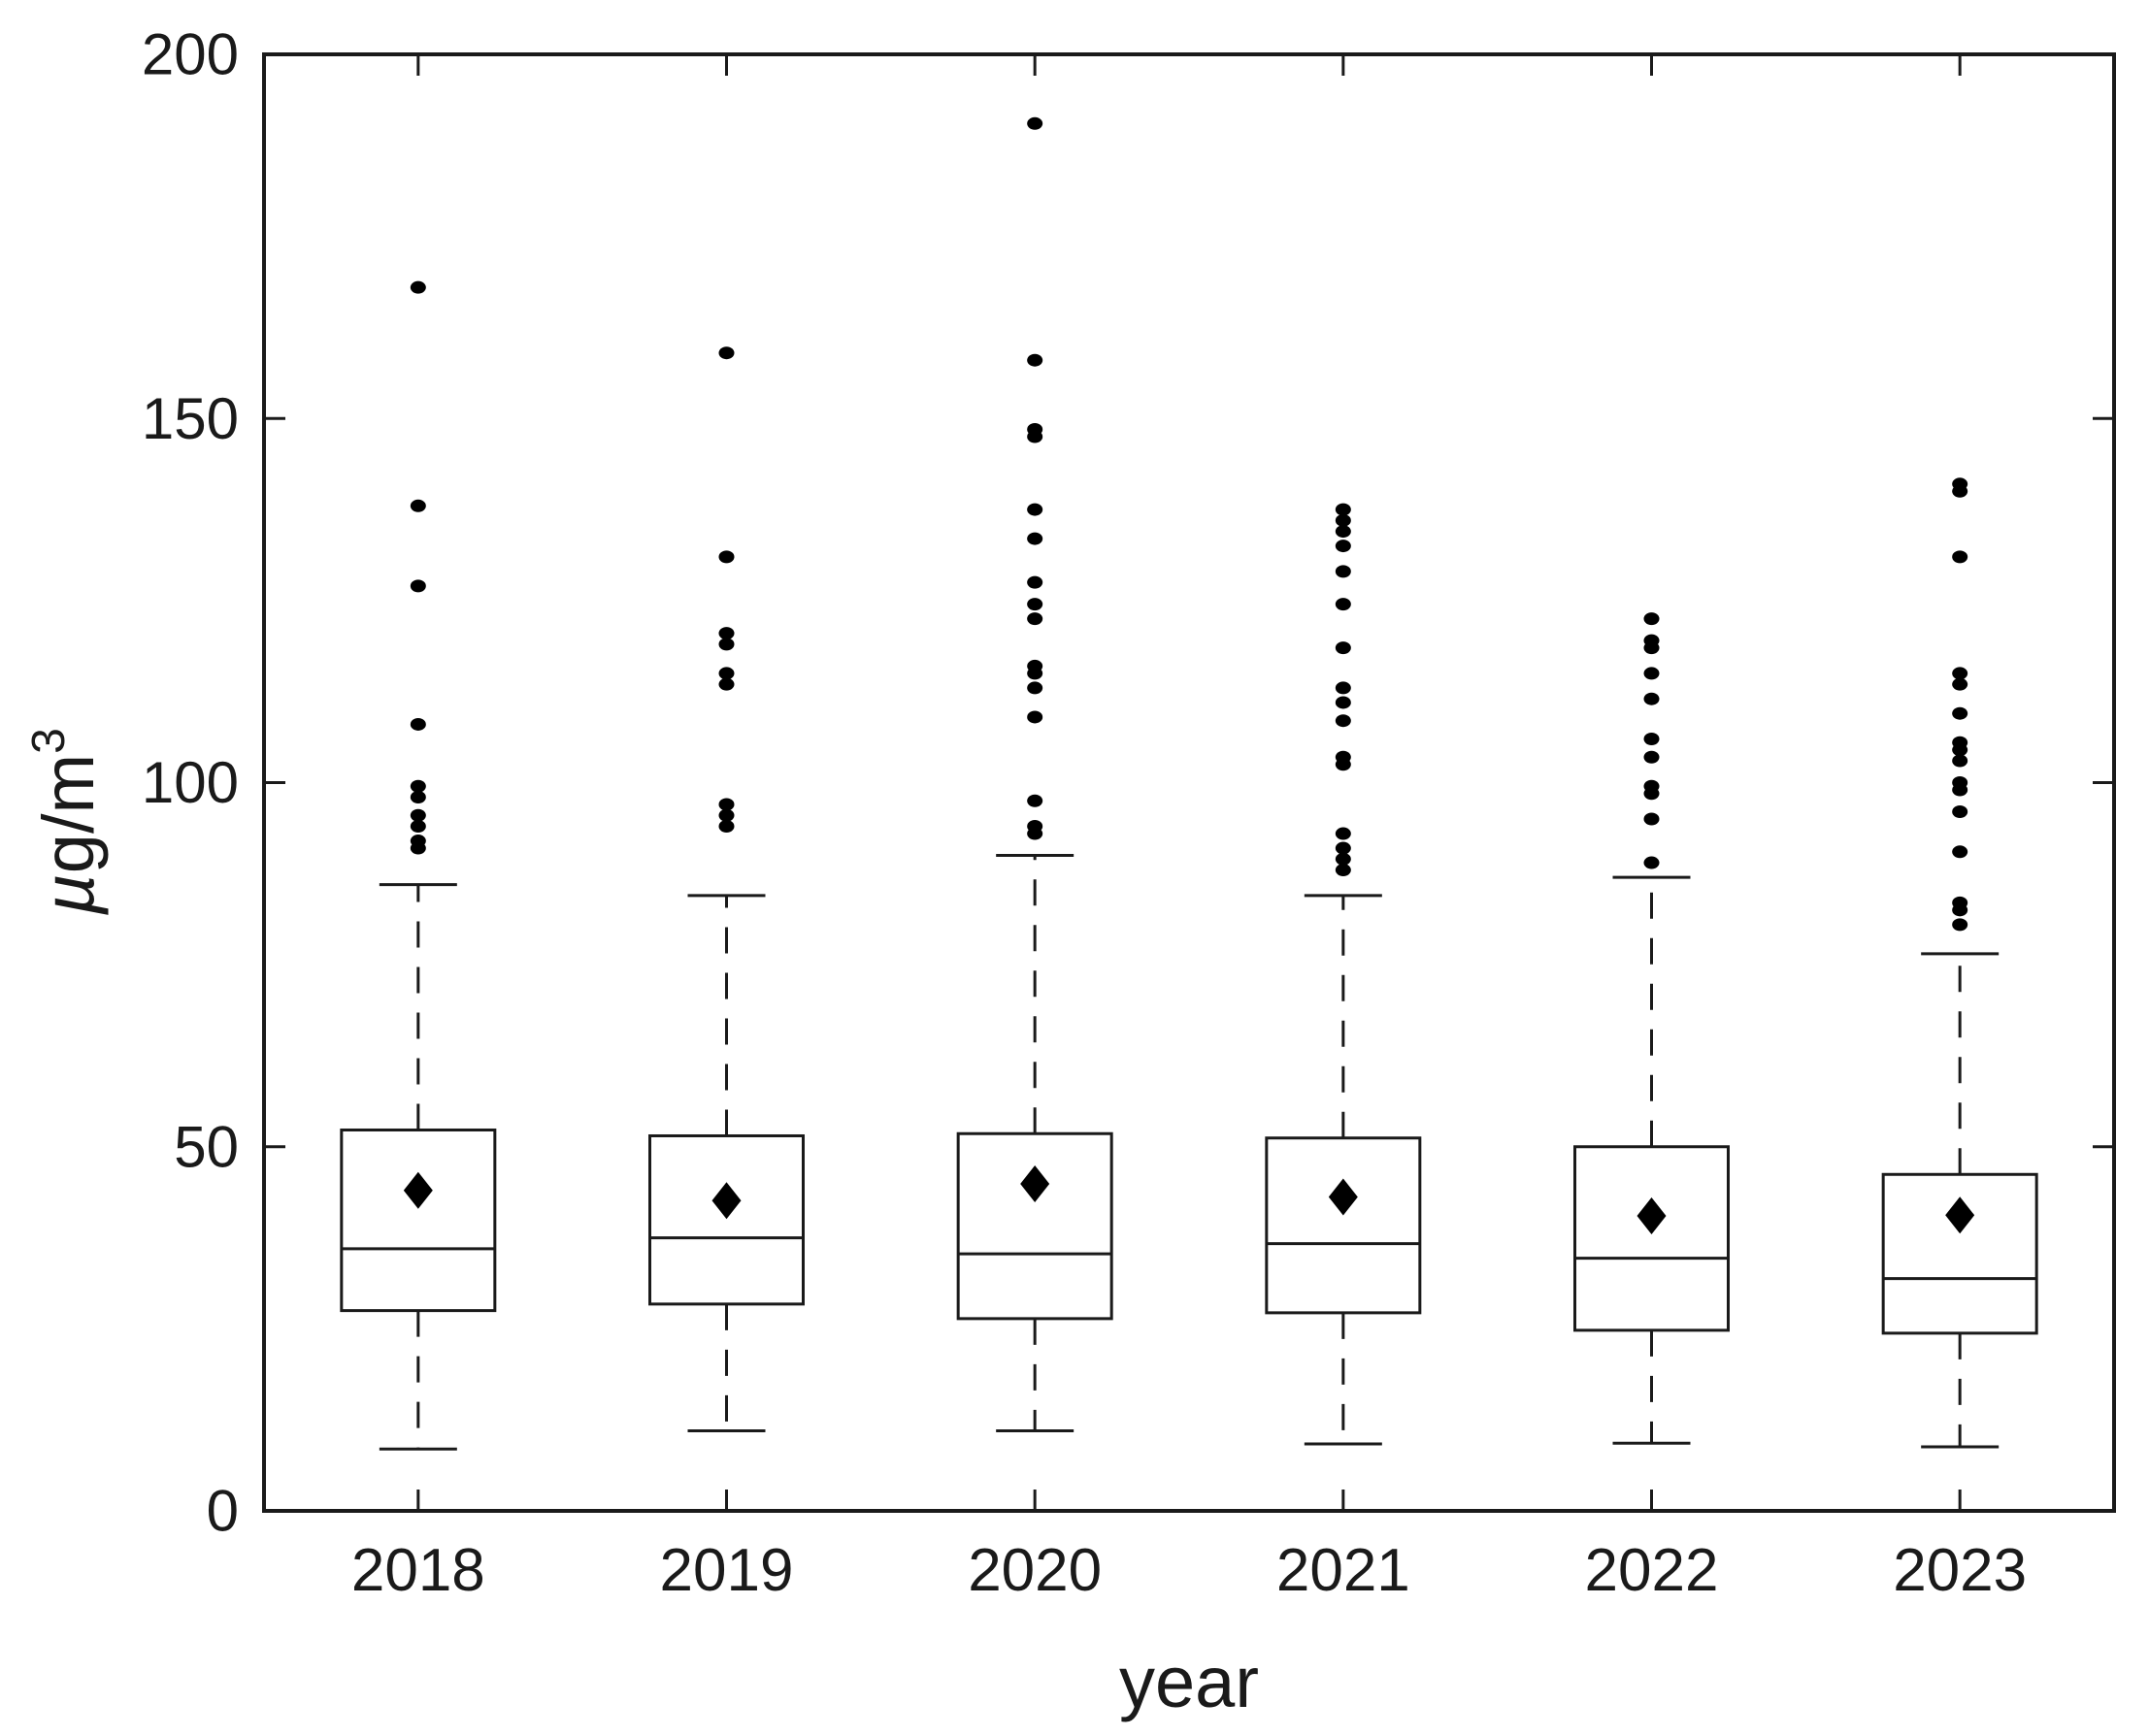 Image resolution: width=2149 pixels, height=1736 pixels. Describe the element at coordinates (727, 1570) in the screenshot. I see `x-tick-label: 2019` at that location.